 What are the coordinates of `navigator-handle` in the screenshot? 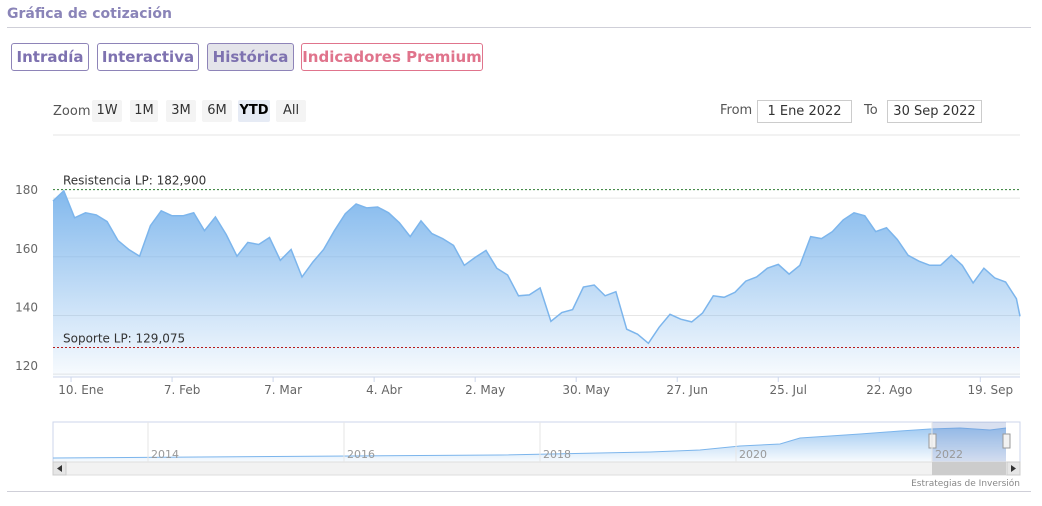 It's located at (1006, 441).